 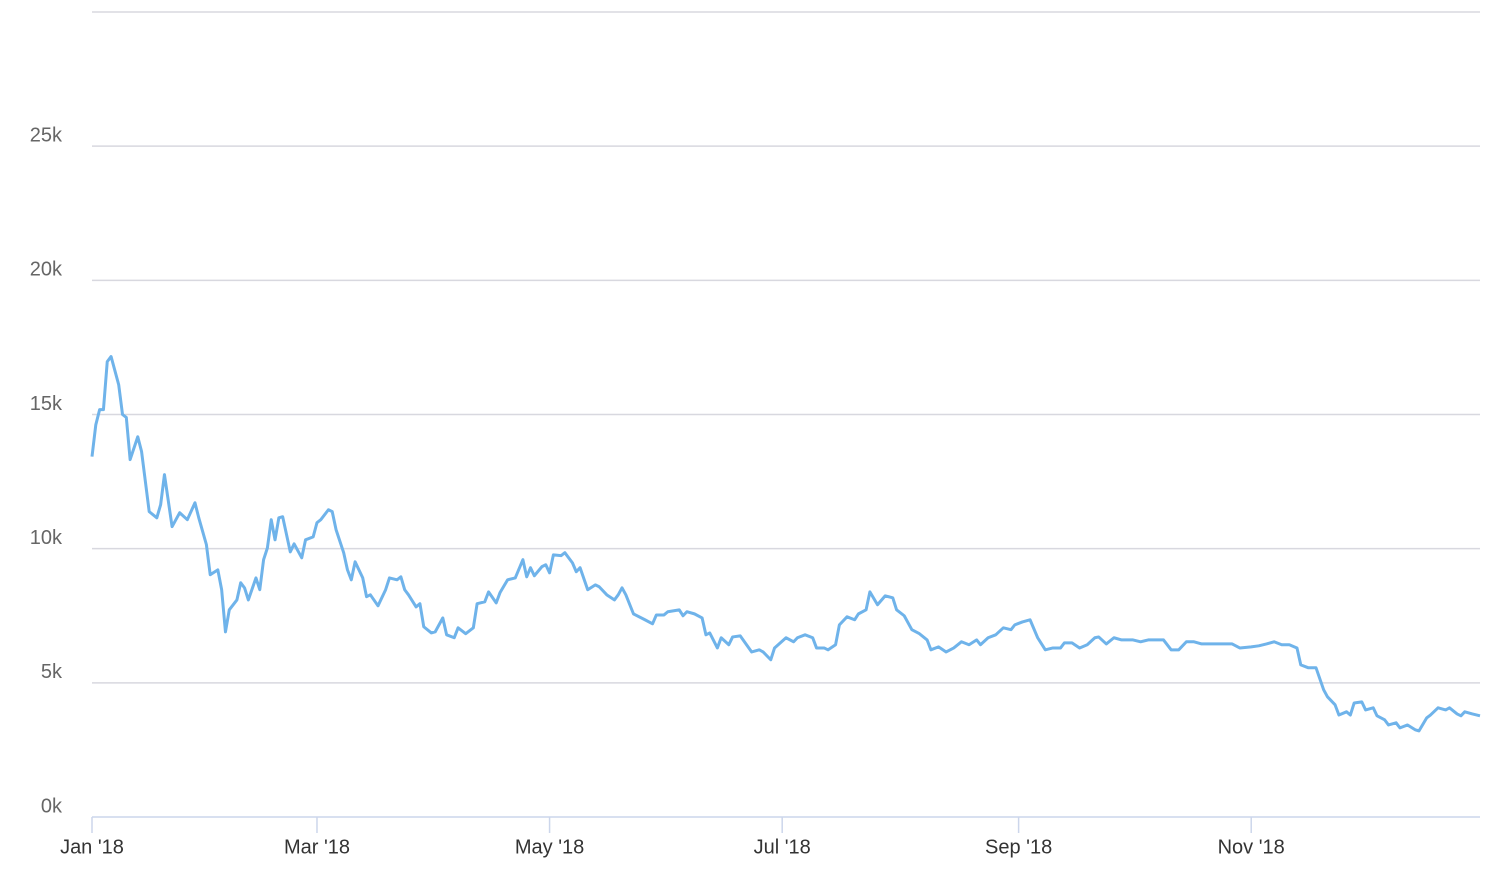 I want to click on y-tick-label: 5k, so click(x=52, y=672).